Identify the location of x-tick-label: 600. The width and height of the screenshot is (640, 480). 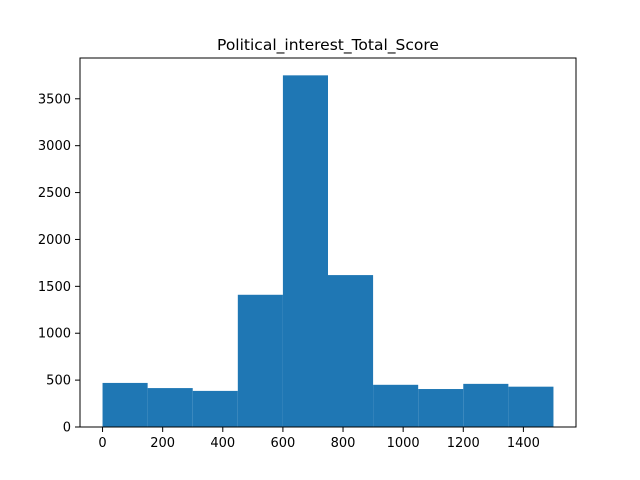
(282, 443).